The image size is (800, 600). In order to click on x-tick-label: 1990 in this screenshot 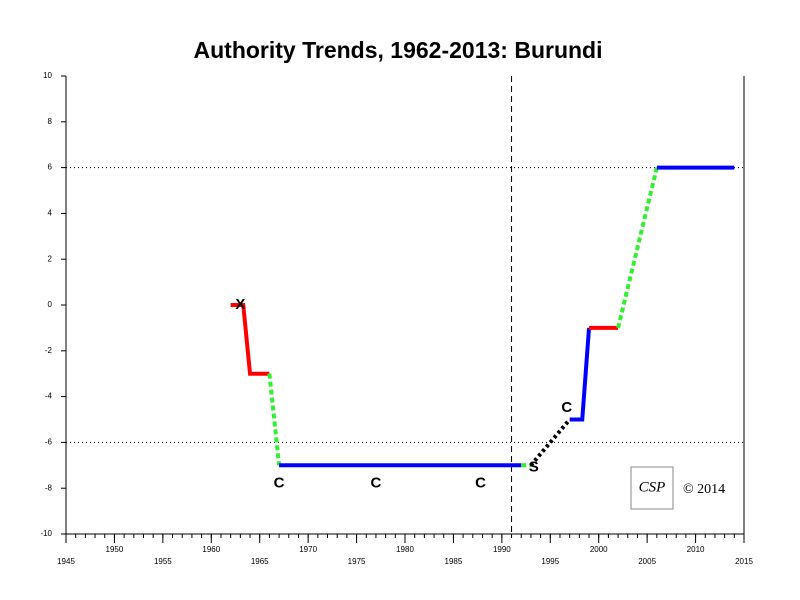, I will do `click(502, 549)`.